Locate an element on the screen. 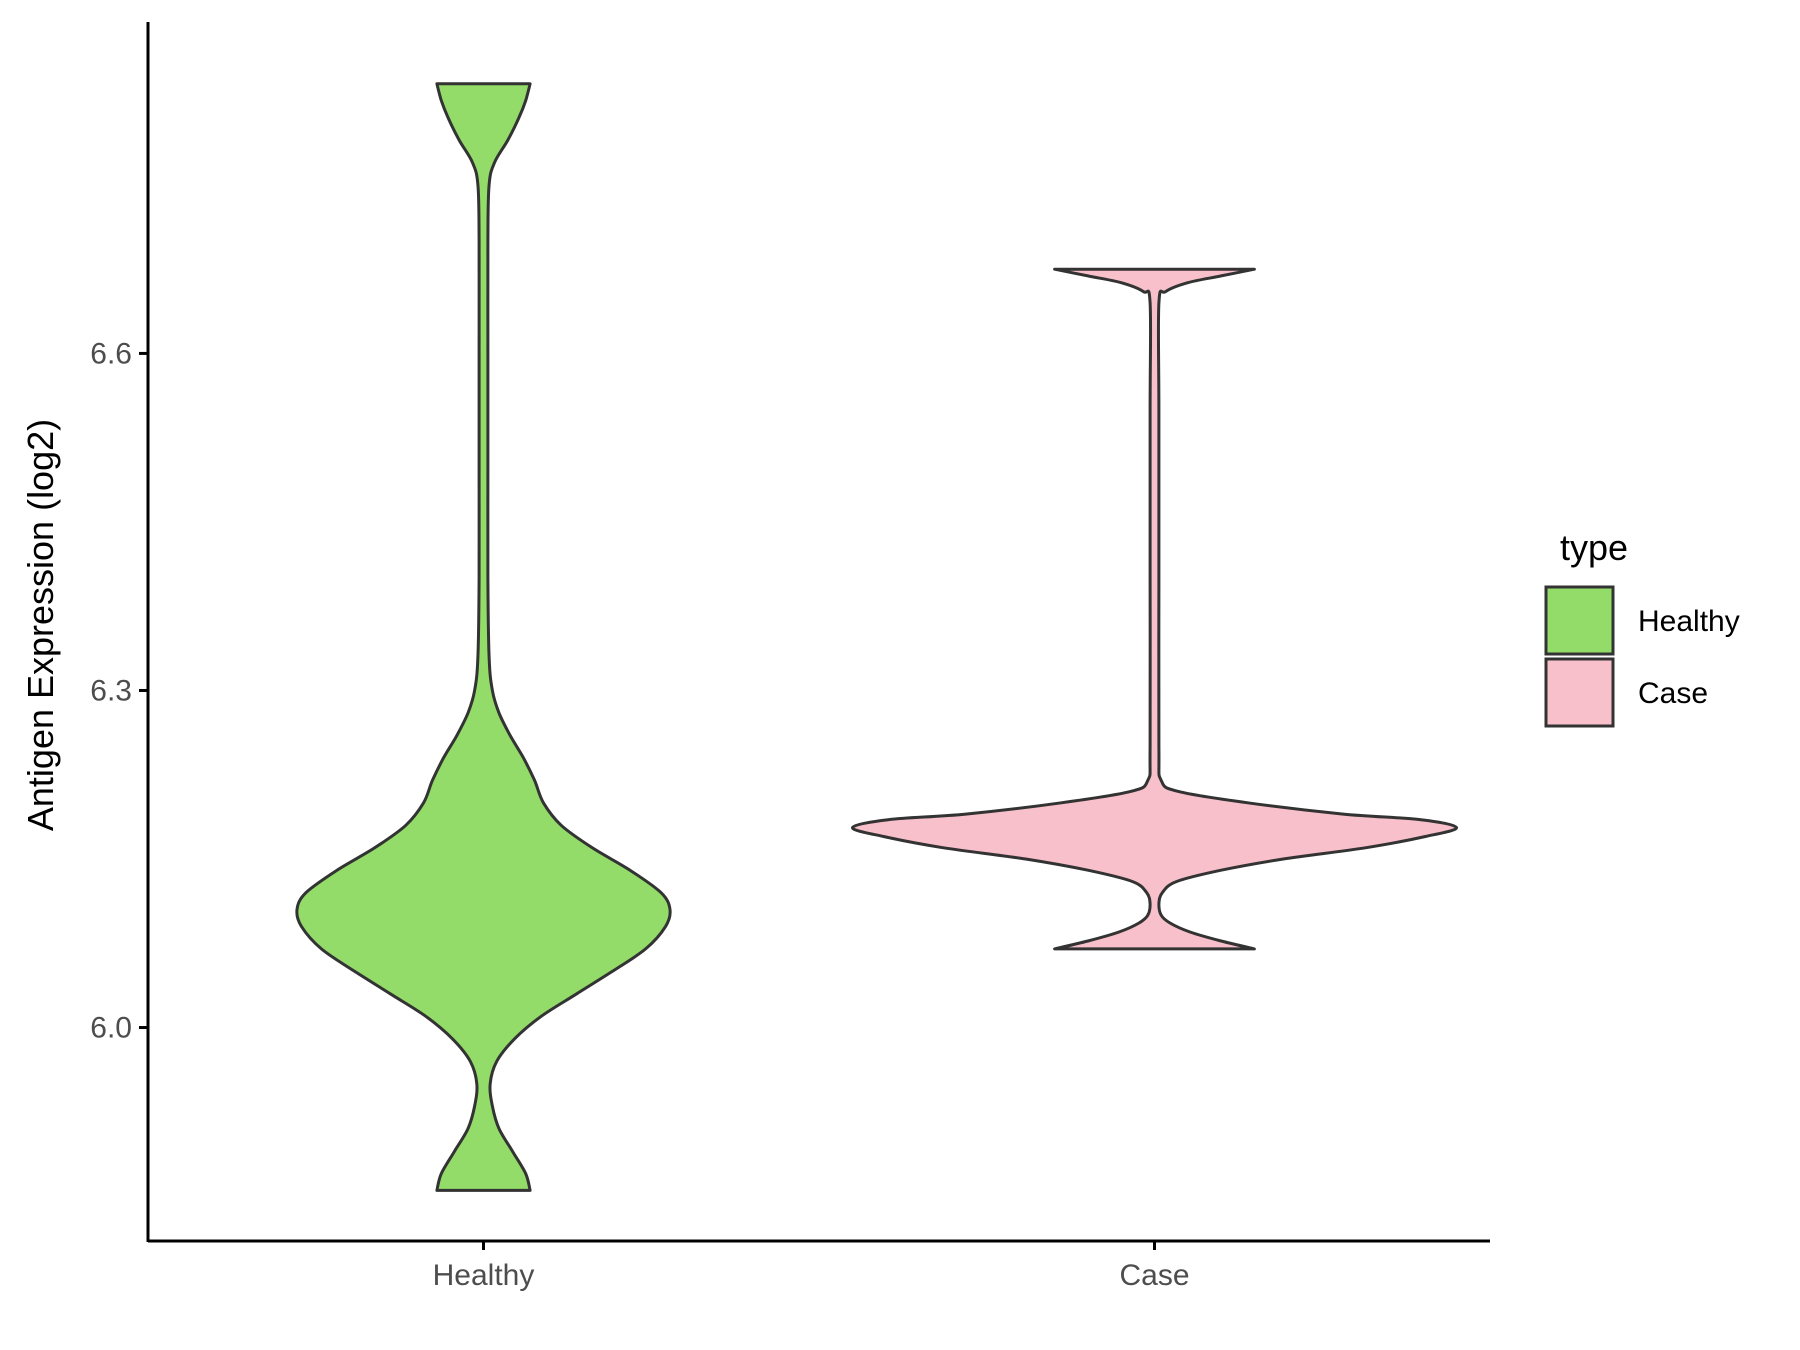  legend: type Healthy Case is located at coordinates (1642, 627).